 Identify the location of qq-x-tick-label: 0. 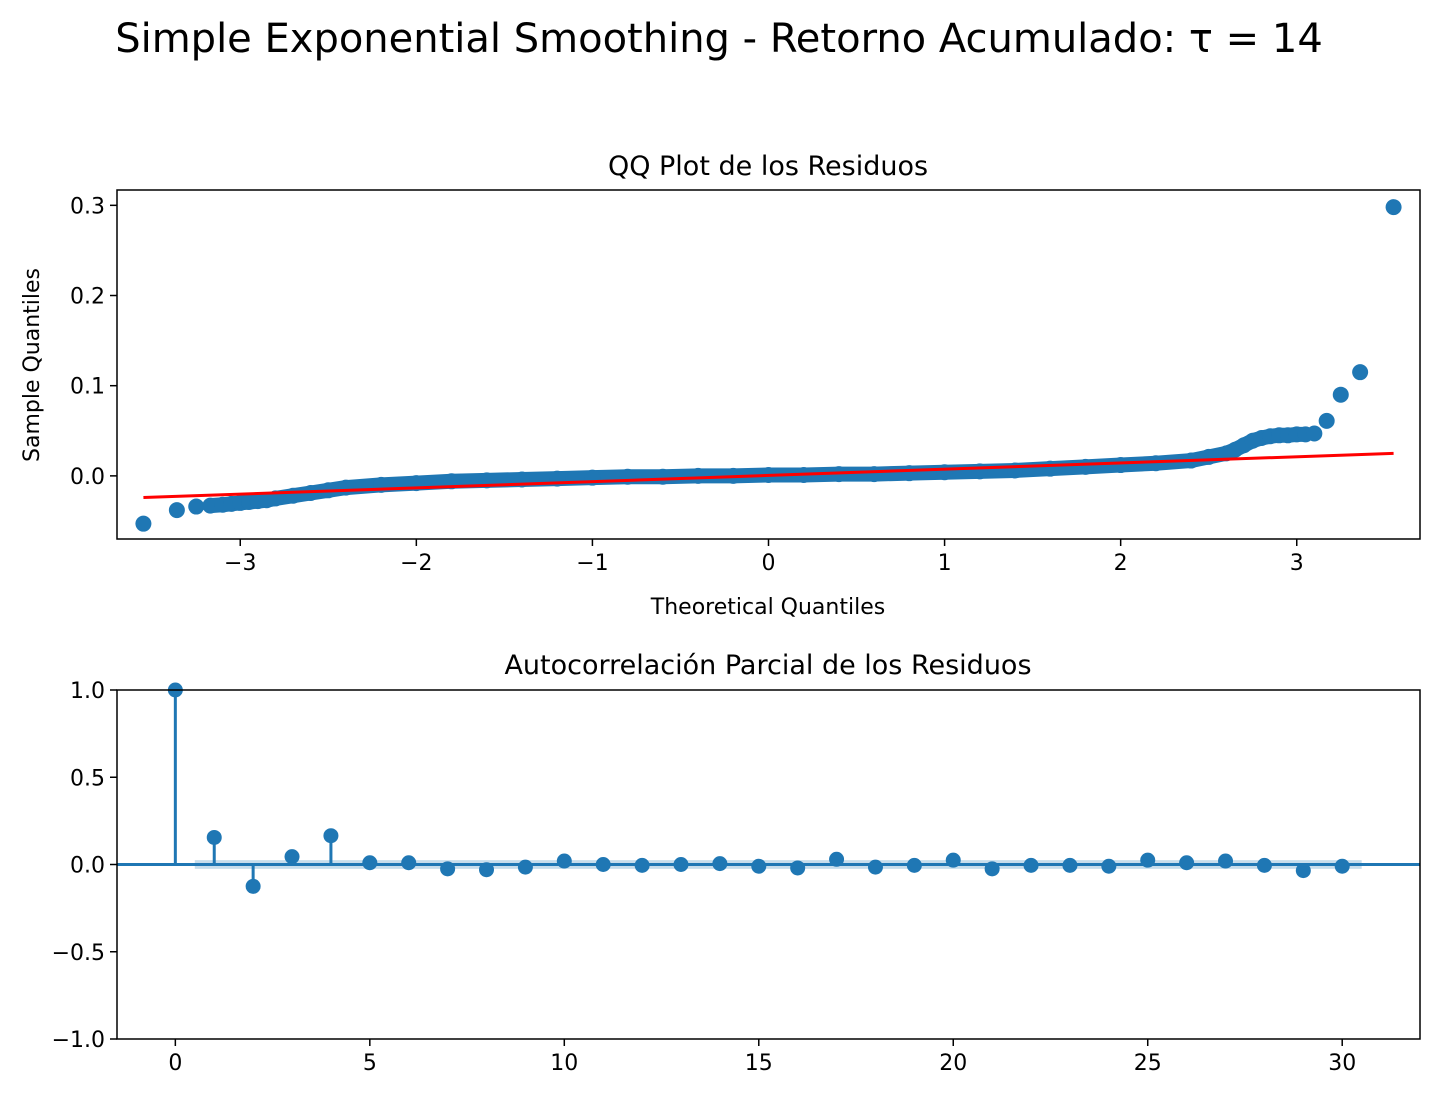
(769, 563).